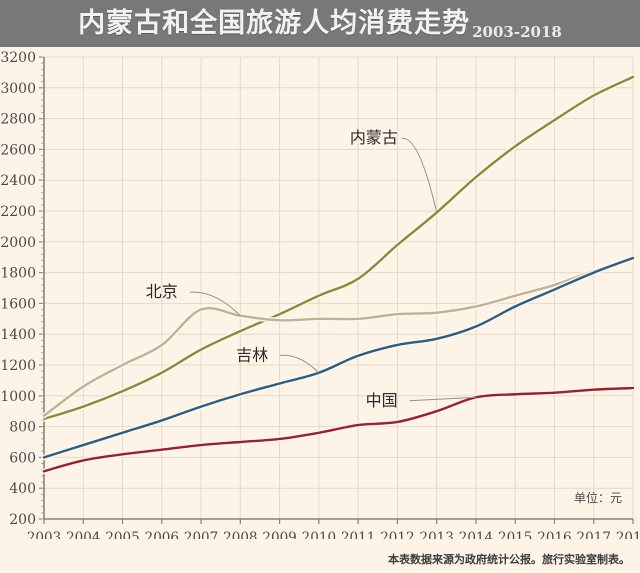 Image resolution: width=640 pixels, height=573 pixels. What do you see at coordinates (83, 534) in the screenshot?
I see `x-tick-label: 2004` at bounding box center [83, 534].